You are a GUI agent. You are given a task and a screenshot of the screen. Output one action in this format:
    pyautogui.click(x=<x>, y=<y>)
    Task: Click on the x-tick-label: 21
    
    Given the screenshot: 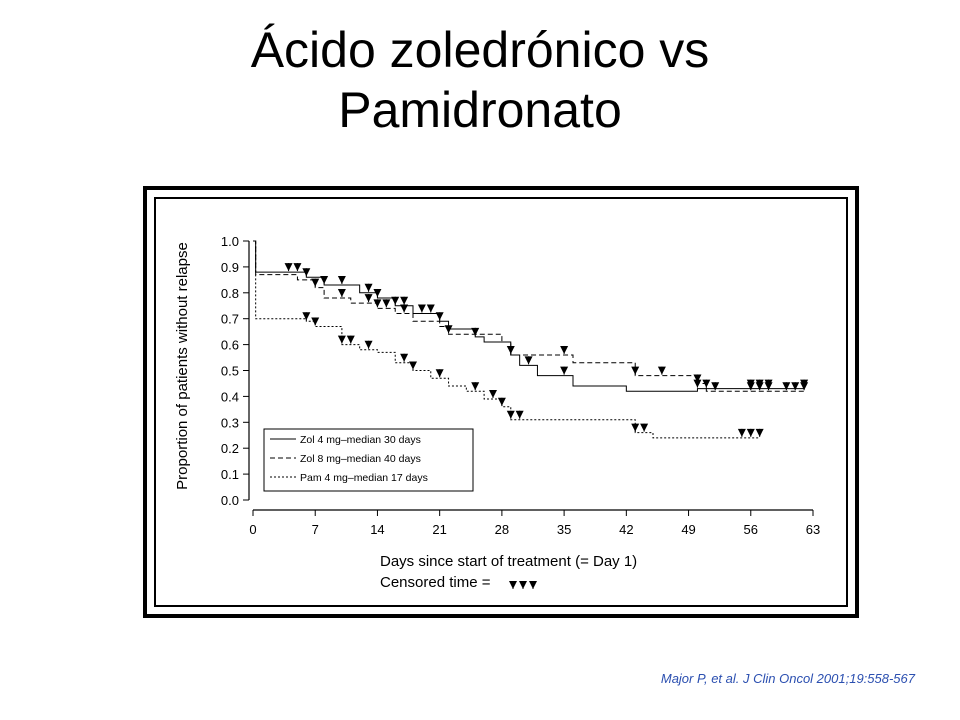 What is the action you would take?
    pyautogui.click(x=439, y=529)
    